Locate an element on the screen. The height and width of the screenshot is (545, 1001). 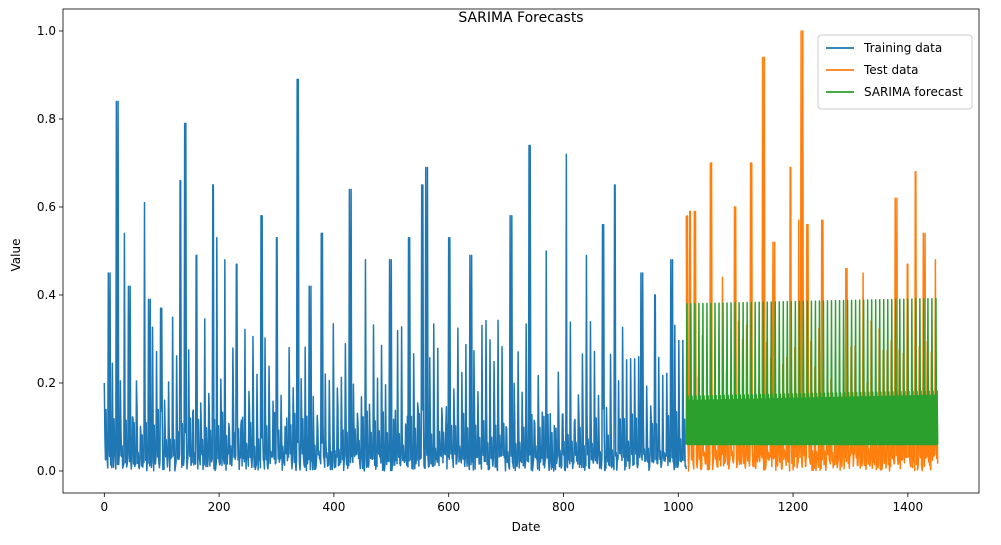
legend-box is located at coordinates (895, 72).